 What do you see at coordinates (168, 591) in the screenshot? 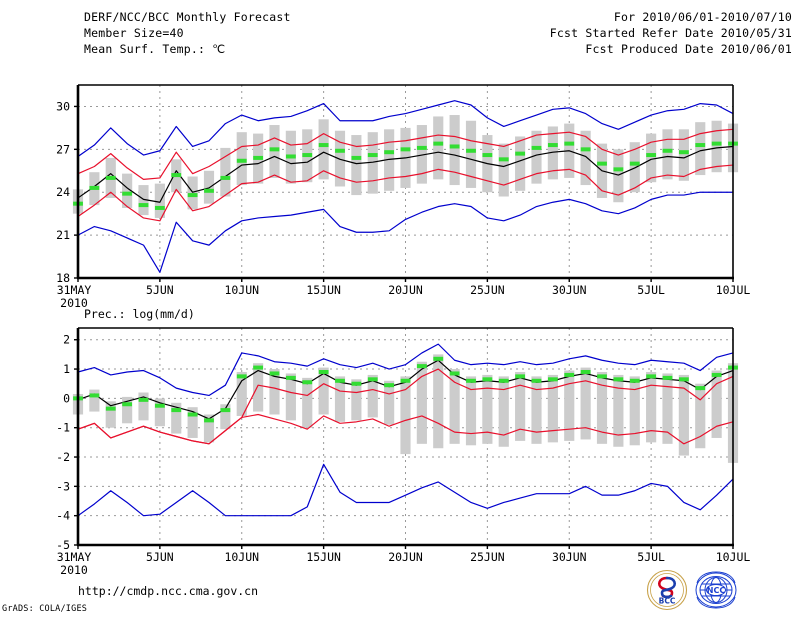
I see `source-url: http://cmdp.ncc.cma.gov.cn` at bounding box center [168, 591].